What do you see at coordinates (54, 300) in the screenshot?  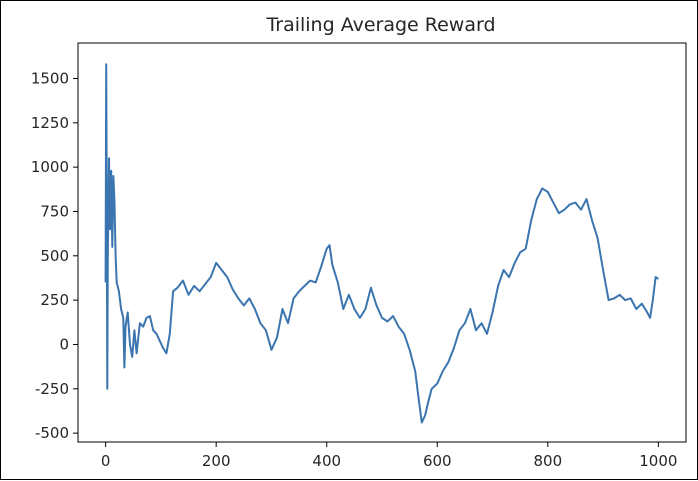 I see `y-tick-label: 250` at bounding box center [54, 300].